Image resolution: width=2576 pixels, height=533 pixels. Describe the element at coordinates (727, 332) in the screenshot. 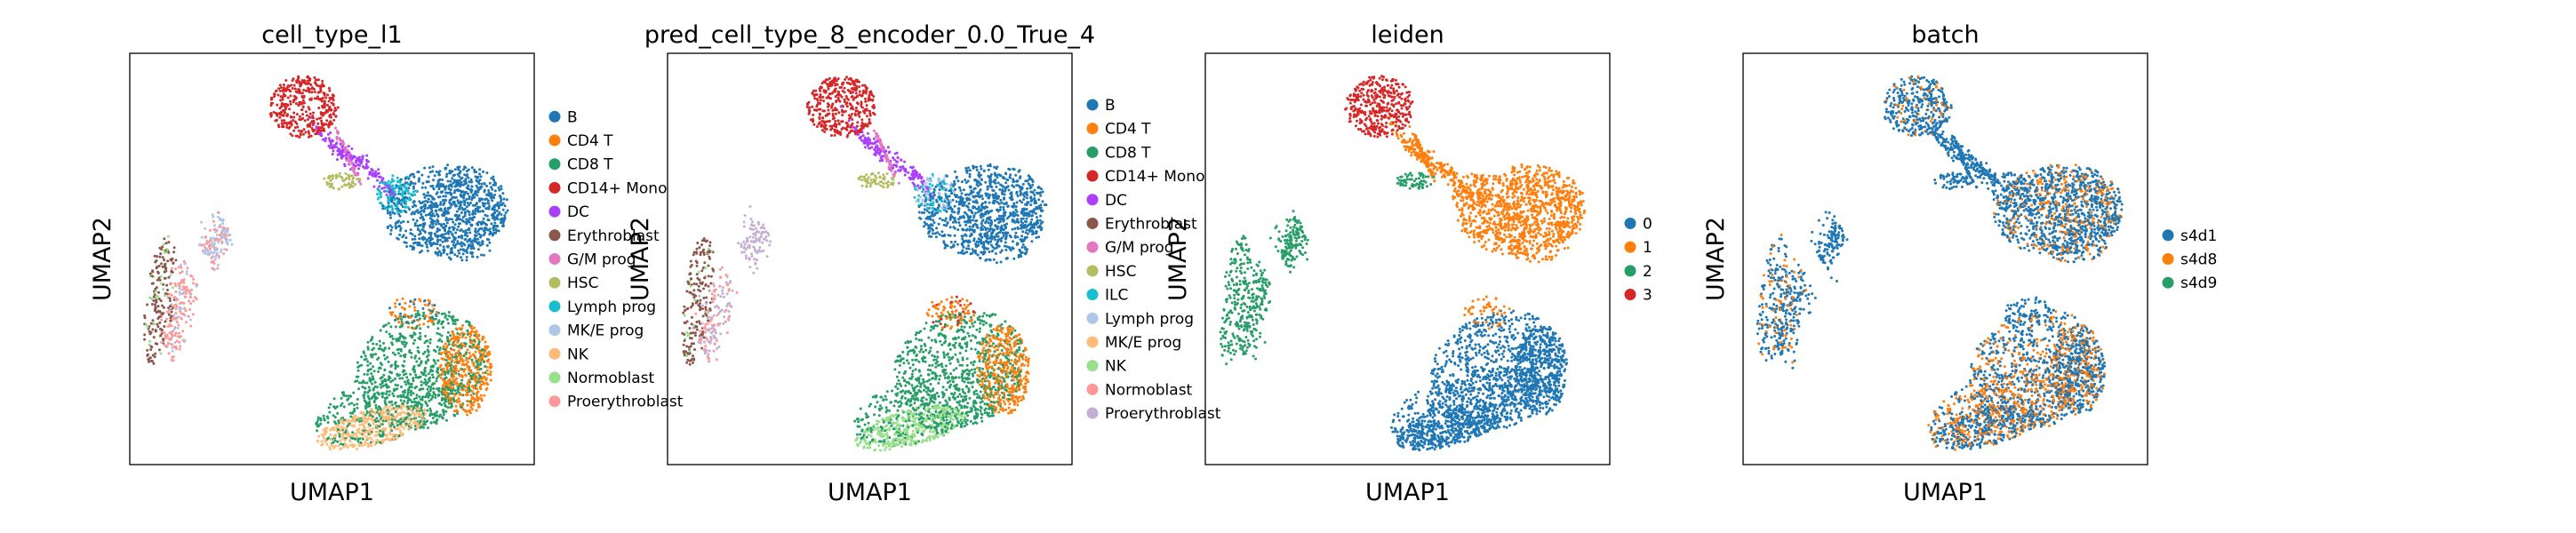

I see `point-normoblast` at that location.